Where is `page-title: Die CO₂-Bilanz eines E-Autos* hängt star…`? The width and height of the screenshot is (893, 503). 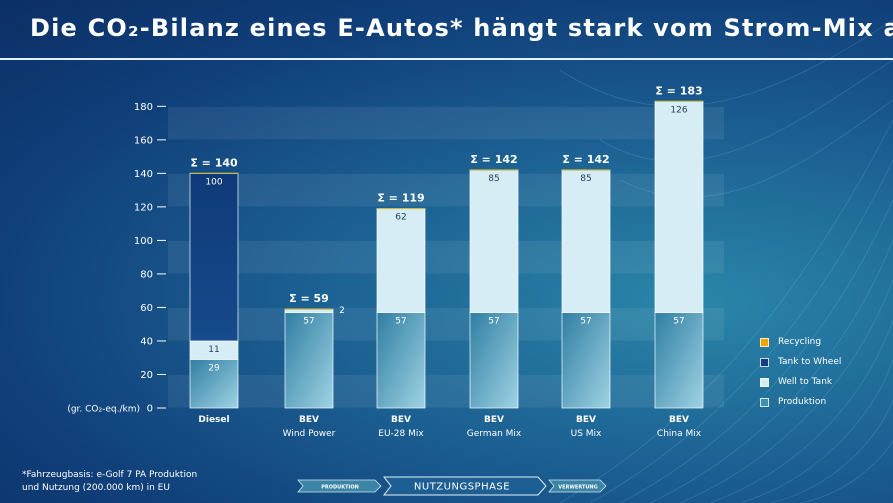
page-title: Die CO₂-Bilanz eines E-Autos* hängt star… is located at coordinates (461, 28).